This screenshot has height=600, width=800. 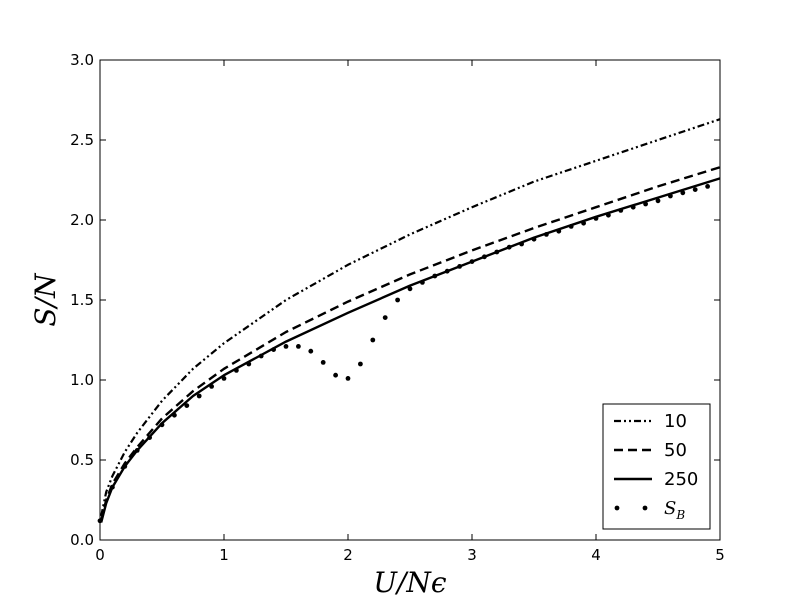 I want to click on x-tick-label: 4, so click(x=596, y=555).